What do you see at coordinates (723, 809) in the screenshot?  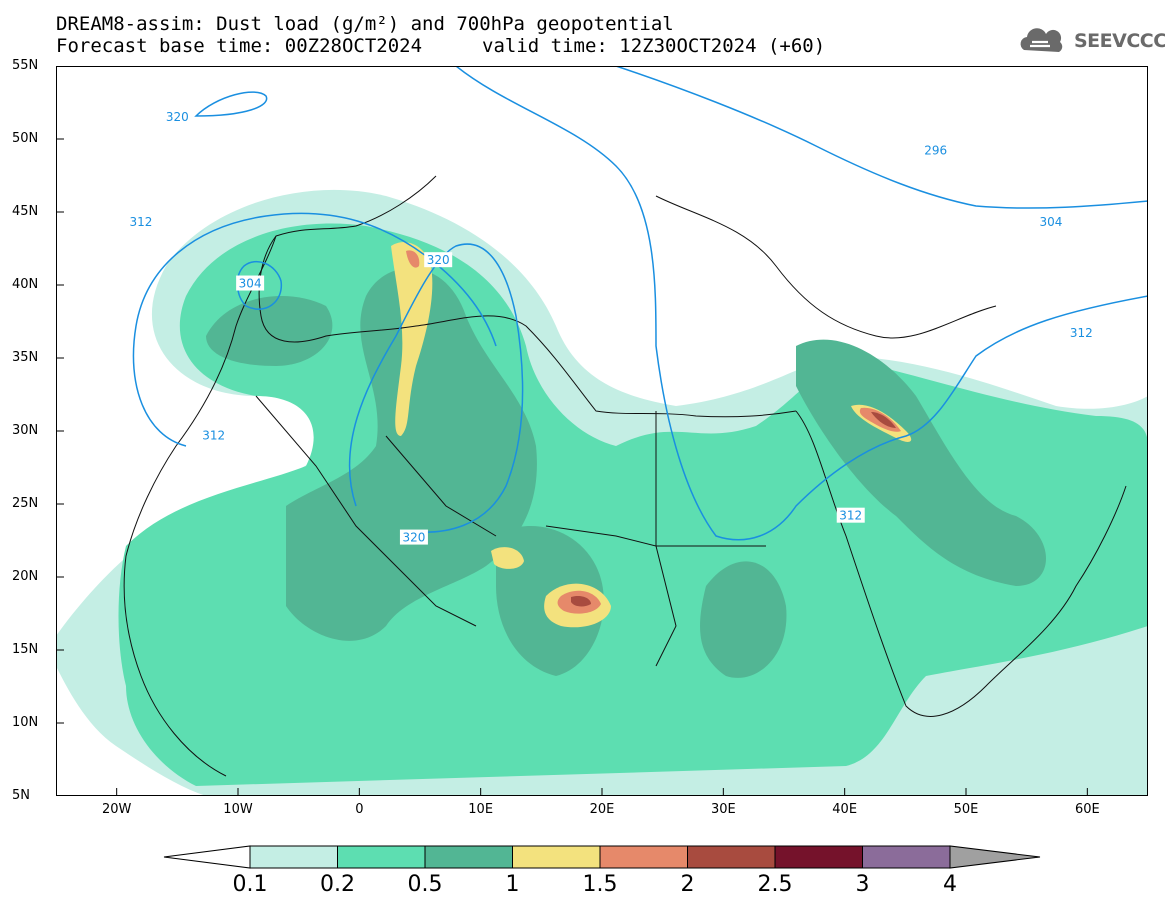 I see `lon-tick-label: 30E` at bounding box center [723, 809].